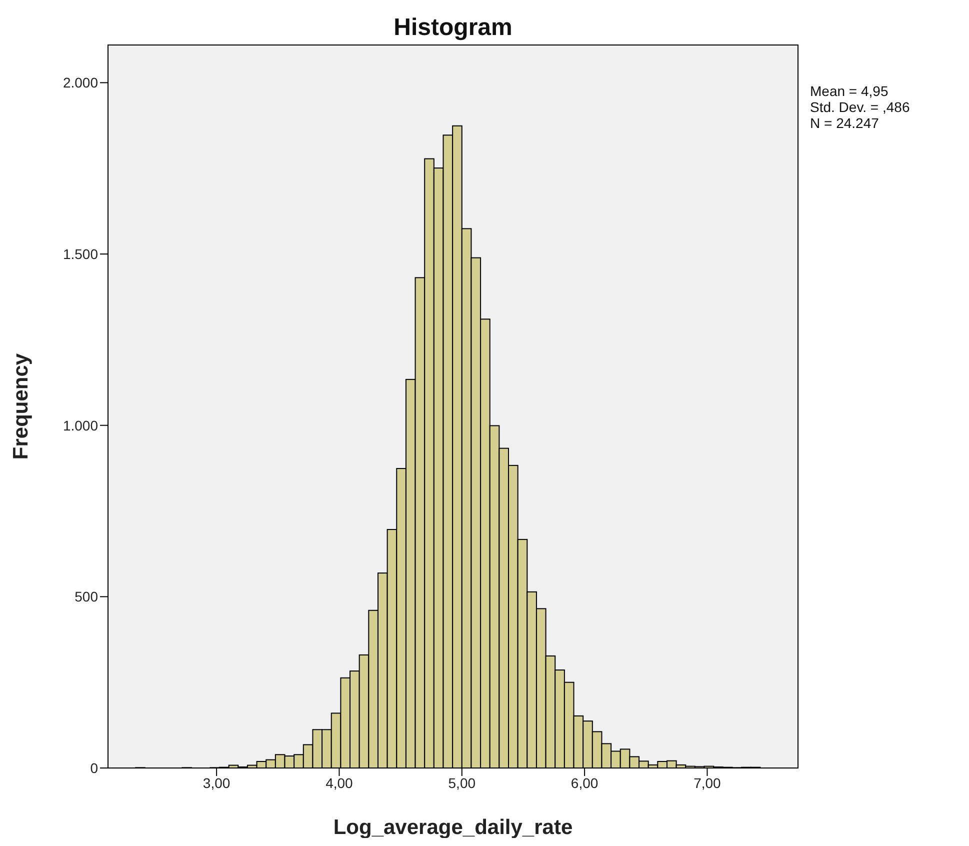 The height and width of the screenshot is (846, 969). Describe the element at coordinates (216, 782) in the screenshot. I see `x-tick-label: 3,00` at that location.